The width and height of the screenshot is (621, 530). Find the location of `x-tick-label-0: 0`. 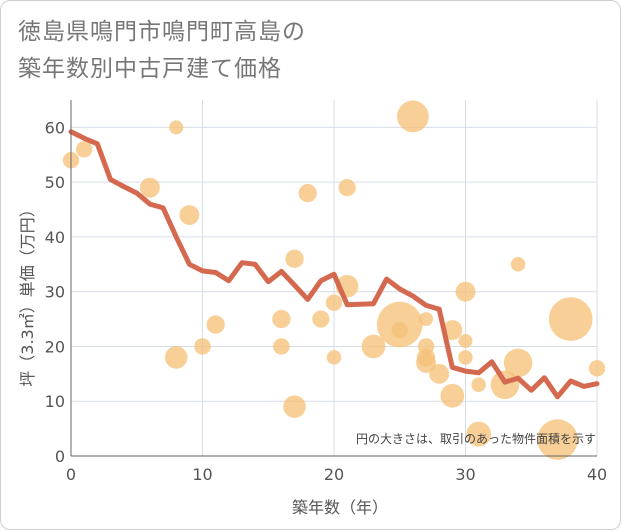

x-tick-label-0: 0 is located at coordinates (71, 474).